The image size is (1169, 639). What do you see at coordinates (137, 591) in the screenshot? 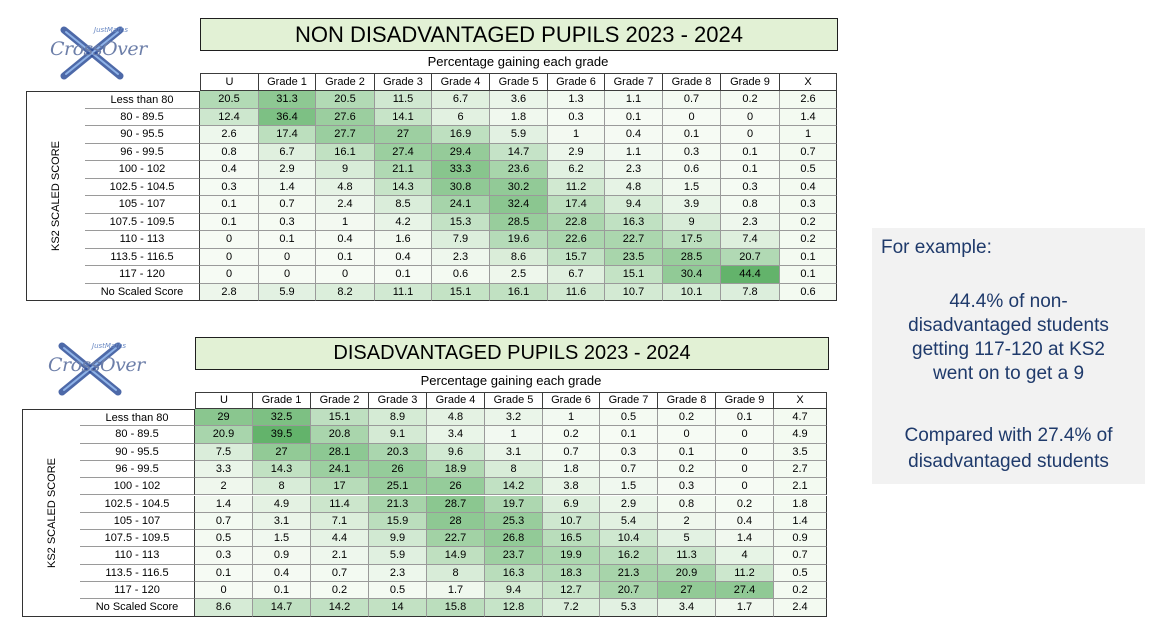
I see `row-label: 117 - 120` at bounding box center [137, 591].